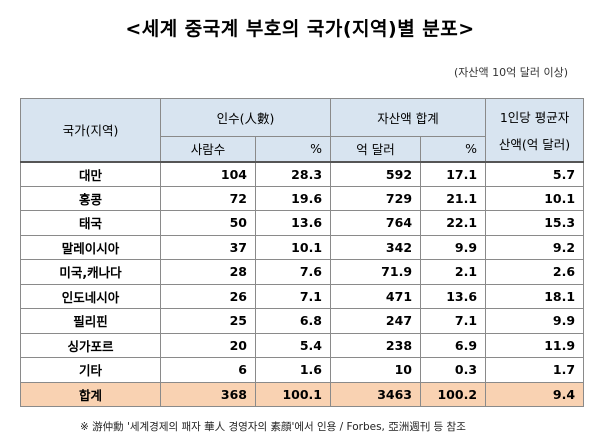 The image size is (600, 444). Describe the element at coordinates (453, 370) in the screenshot. I see `cell-assets-pct: 0.3` at that location.